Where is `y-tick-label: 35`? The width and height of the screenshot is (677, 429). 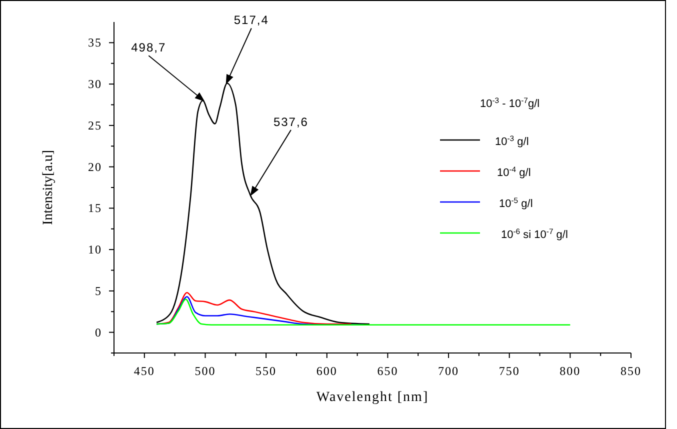 y-tick-label: 35 is located at coordinates (95, 43).